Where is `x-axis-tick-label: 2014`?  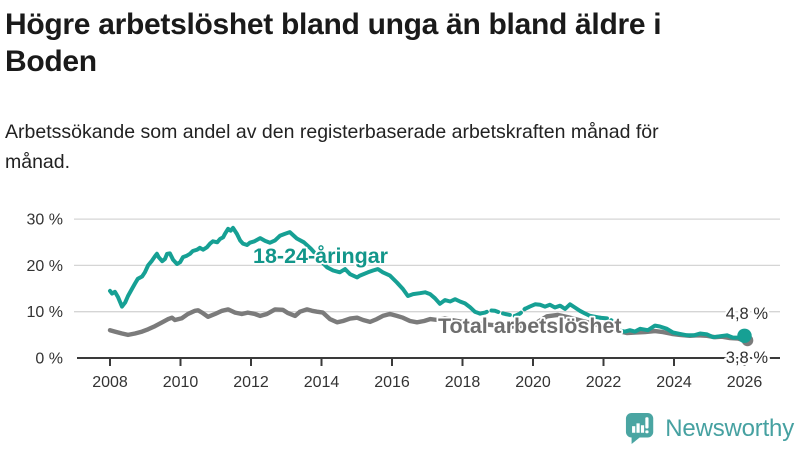
x-axis-tick-label: 2014 is located at coordinates (322, 382).